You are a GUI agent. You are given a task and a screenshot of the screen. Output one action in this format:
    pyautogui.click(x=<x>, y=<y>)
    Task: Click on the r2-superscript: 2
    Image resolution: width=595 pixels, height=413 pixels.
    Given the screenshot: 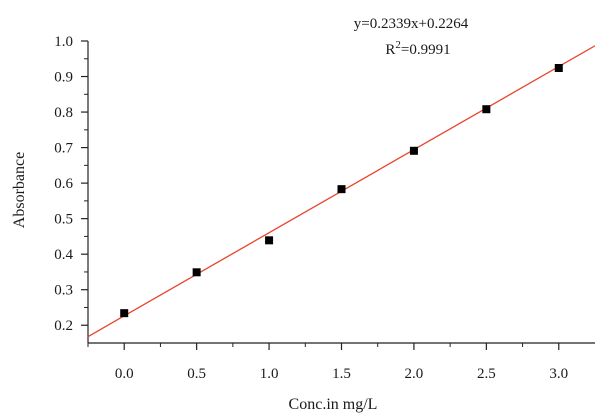 What is the action you would take?
    pyautogui.click(x=398, y=45)
    